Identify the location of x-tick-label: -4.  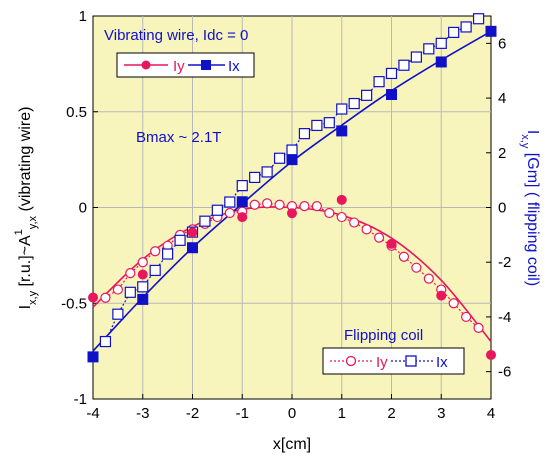
(92, 413).